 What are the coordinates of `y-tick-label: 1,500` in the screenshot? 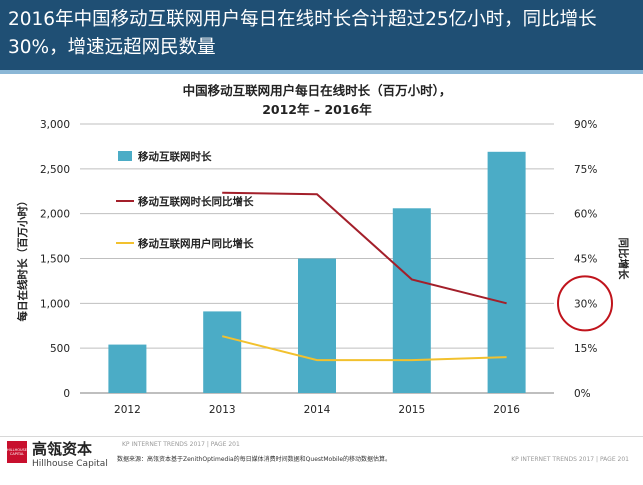 It's located at (55, 260).